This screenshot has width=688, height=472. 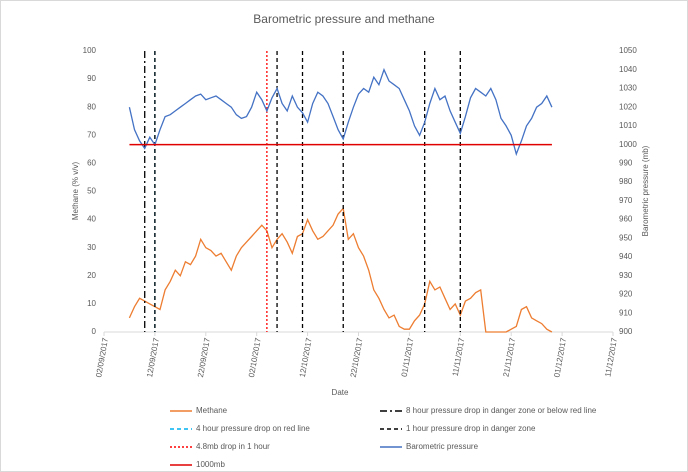 I want to click on y2-tick-label: 940, so click(x=626, y=256).